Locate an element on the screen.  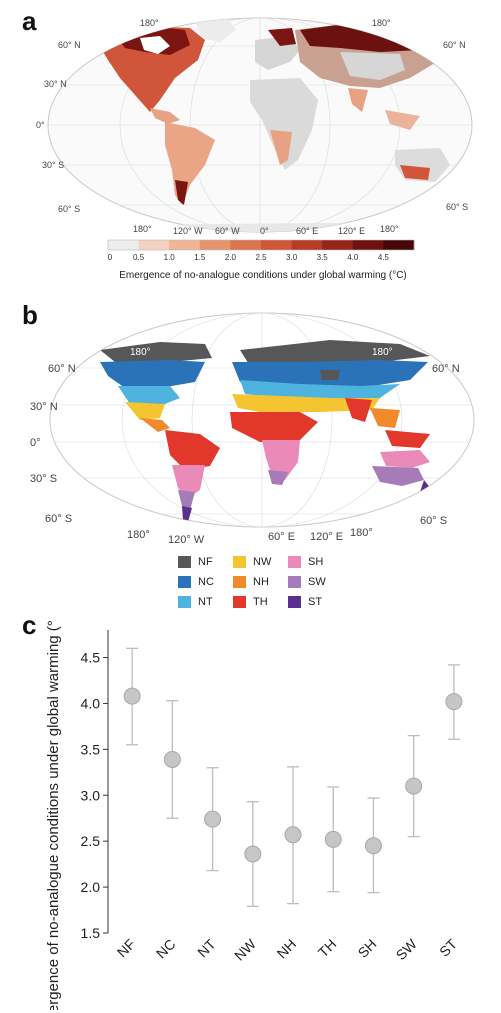
data-point-nh is located at coordinates (293, 835).